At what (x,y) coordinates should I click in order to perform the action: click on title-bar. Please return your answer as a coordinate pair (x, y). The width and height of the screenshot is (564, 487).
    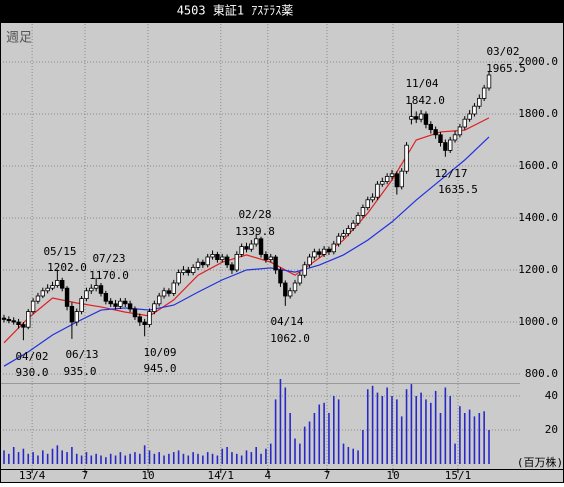
    Looking at the image, I should click on (282, 11).